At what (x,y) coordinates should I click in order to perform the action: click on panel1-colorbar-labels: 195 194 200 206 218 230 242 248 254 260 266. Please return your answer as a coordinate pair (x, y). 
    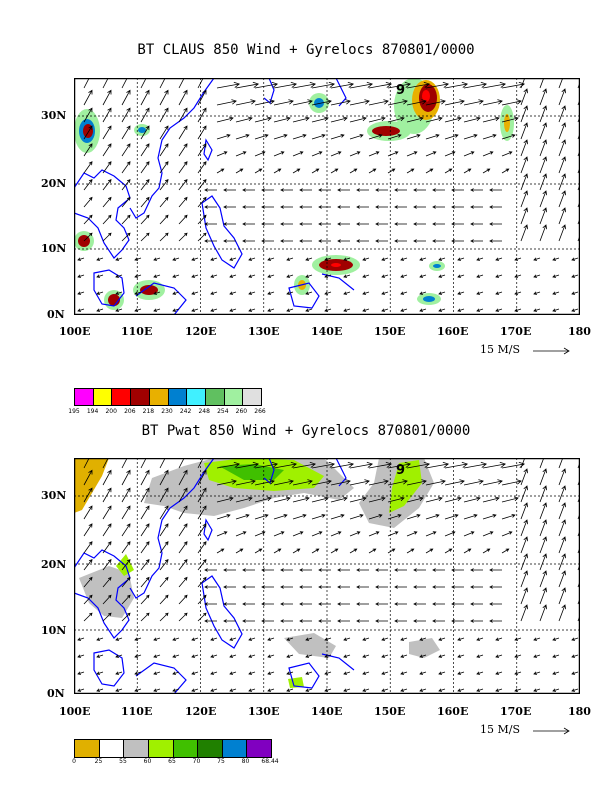
    Looking at the image, I should click on (166, 413).